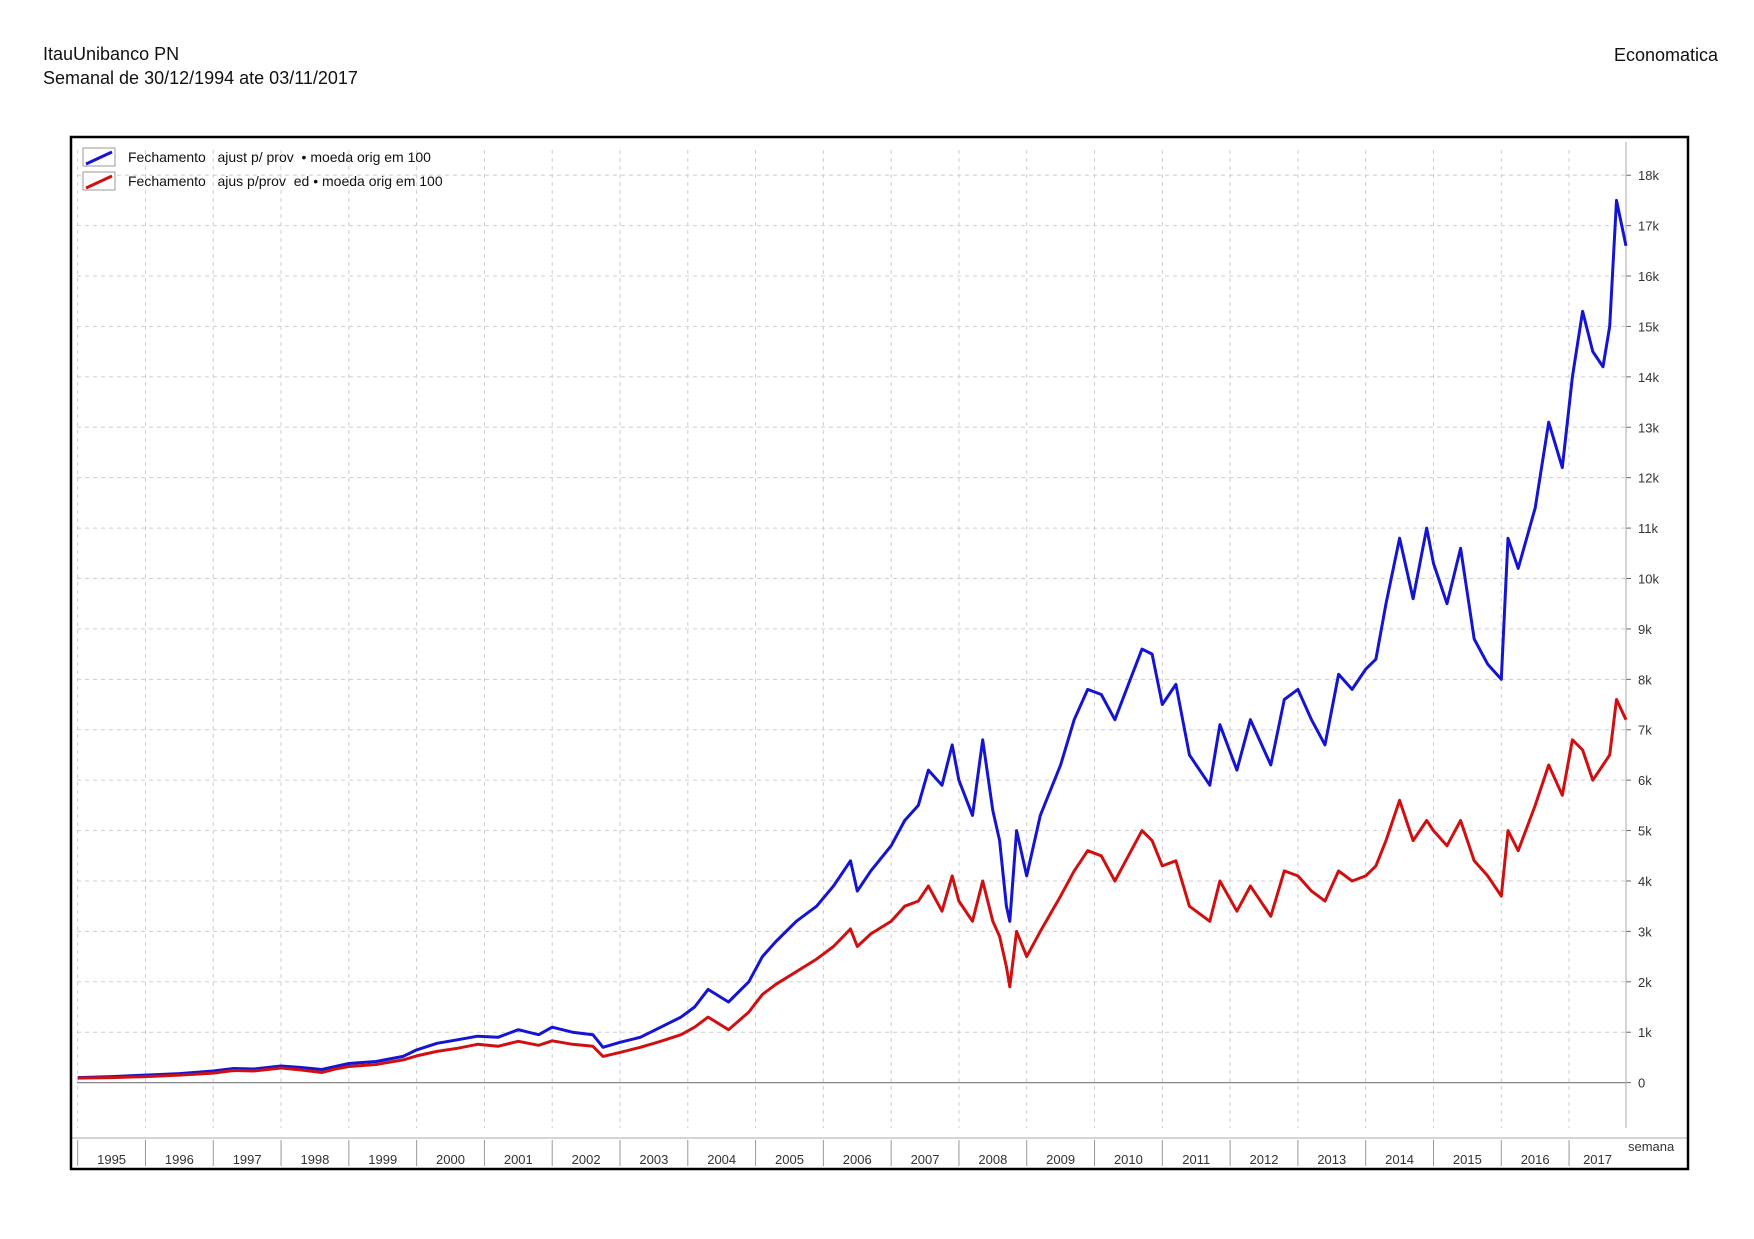 This screenshot has width=1754, height=1239. Describe the element at coordinates (1648, 226) in the screenshot. I see `y-tick-label: 17k` at that location.